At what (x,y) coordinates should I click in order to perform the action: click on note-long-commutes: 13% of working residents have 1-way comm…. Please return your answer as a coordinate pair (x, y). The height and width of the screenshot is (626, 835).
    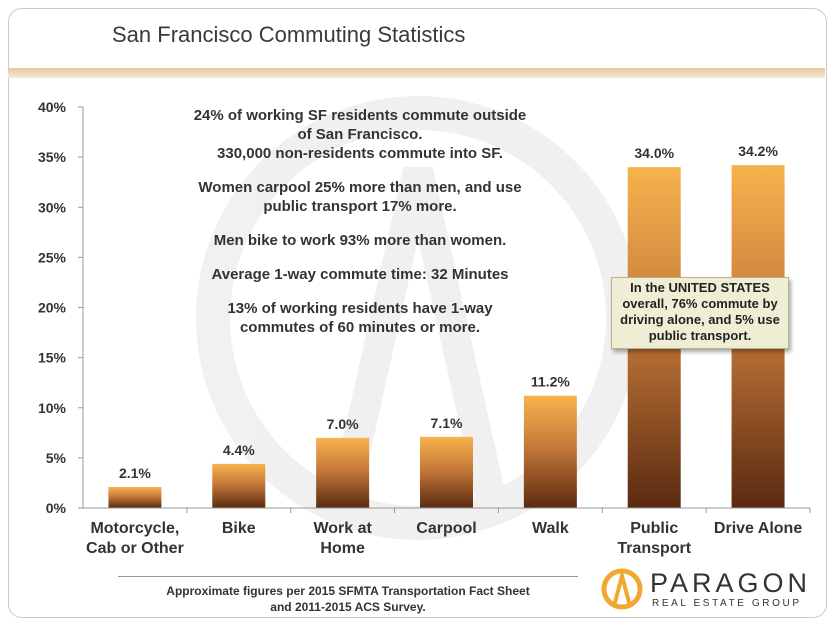
    Looking at the image, I should click on (360, 318).